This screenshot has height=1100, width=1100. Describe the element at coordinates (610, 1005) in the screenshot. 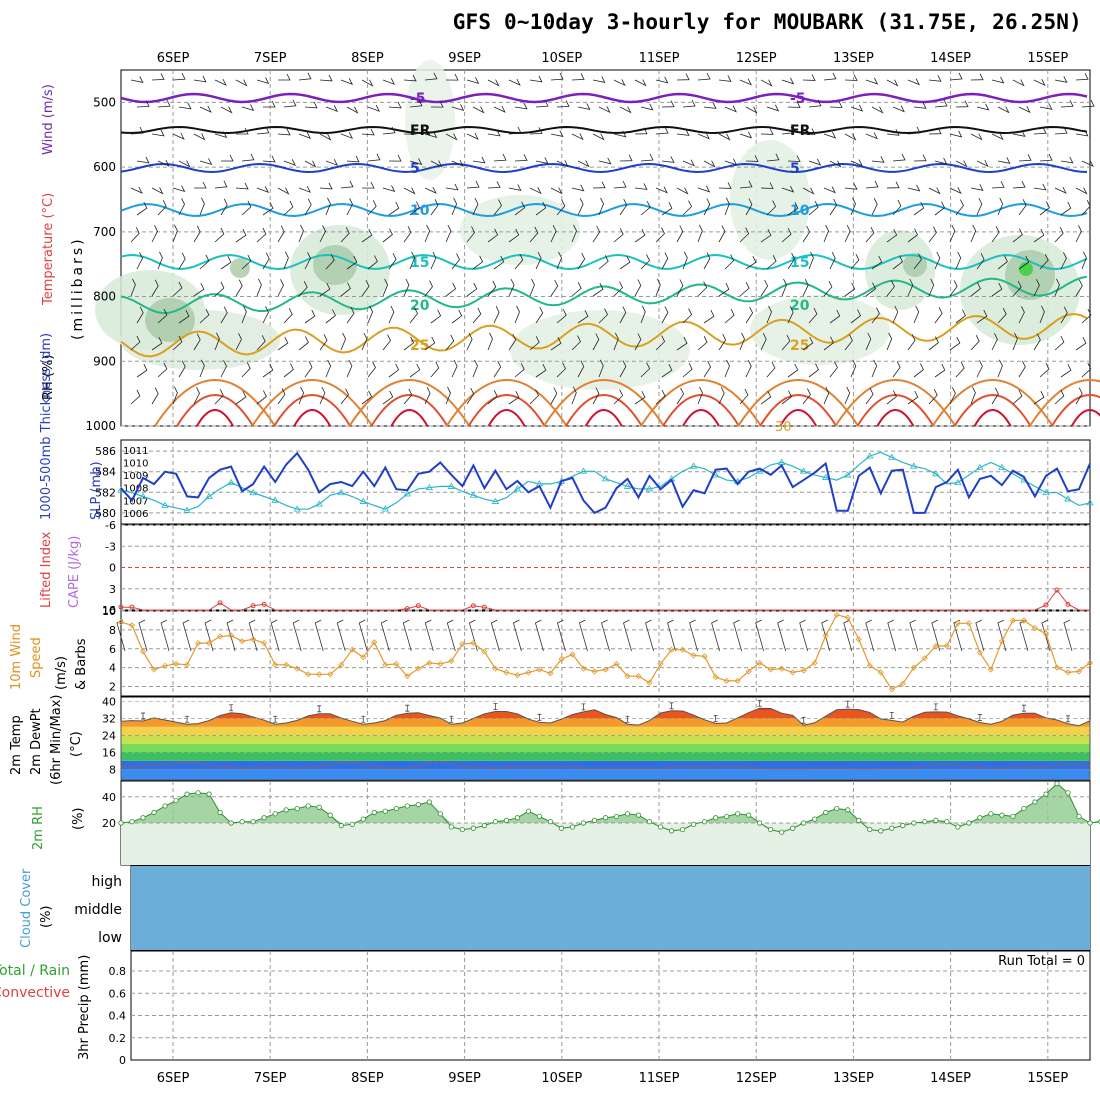

I see `precip-panel-frame` at that location.